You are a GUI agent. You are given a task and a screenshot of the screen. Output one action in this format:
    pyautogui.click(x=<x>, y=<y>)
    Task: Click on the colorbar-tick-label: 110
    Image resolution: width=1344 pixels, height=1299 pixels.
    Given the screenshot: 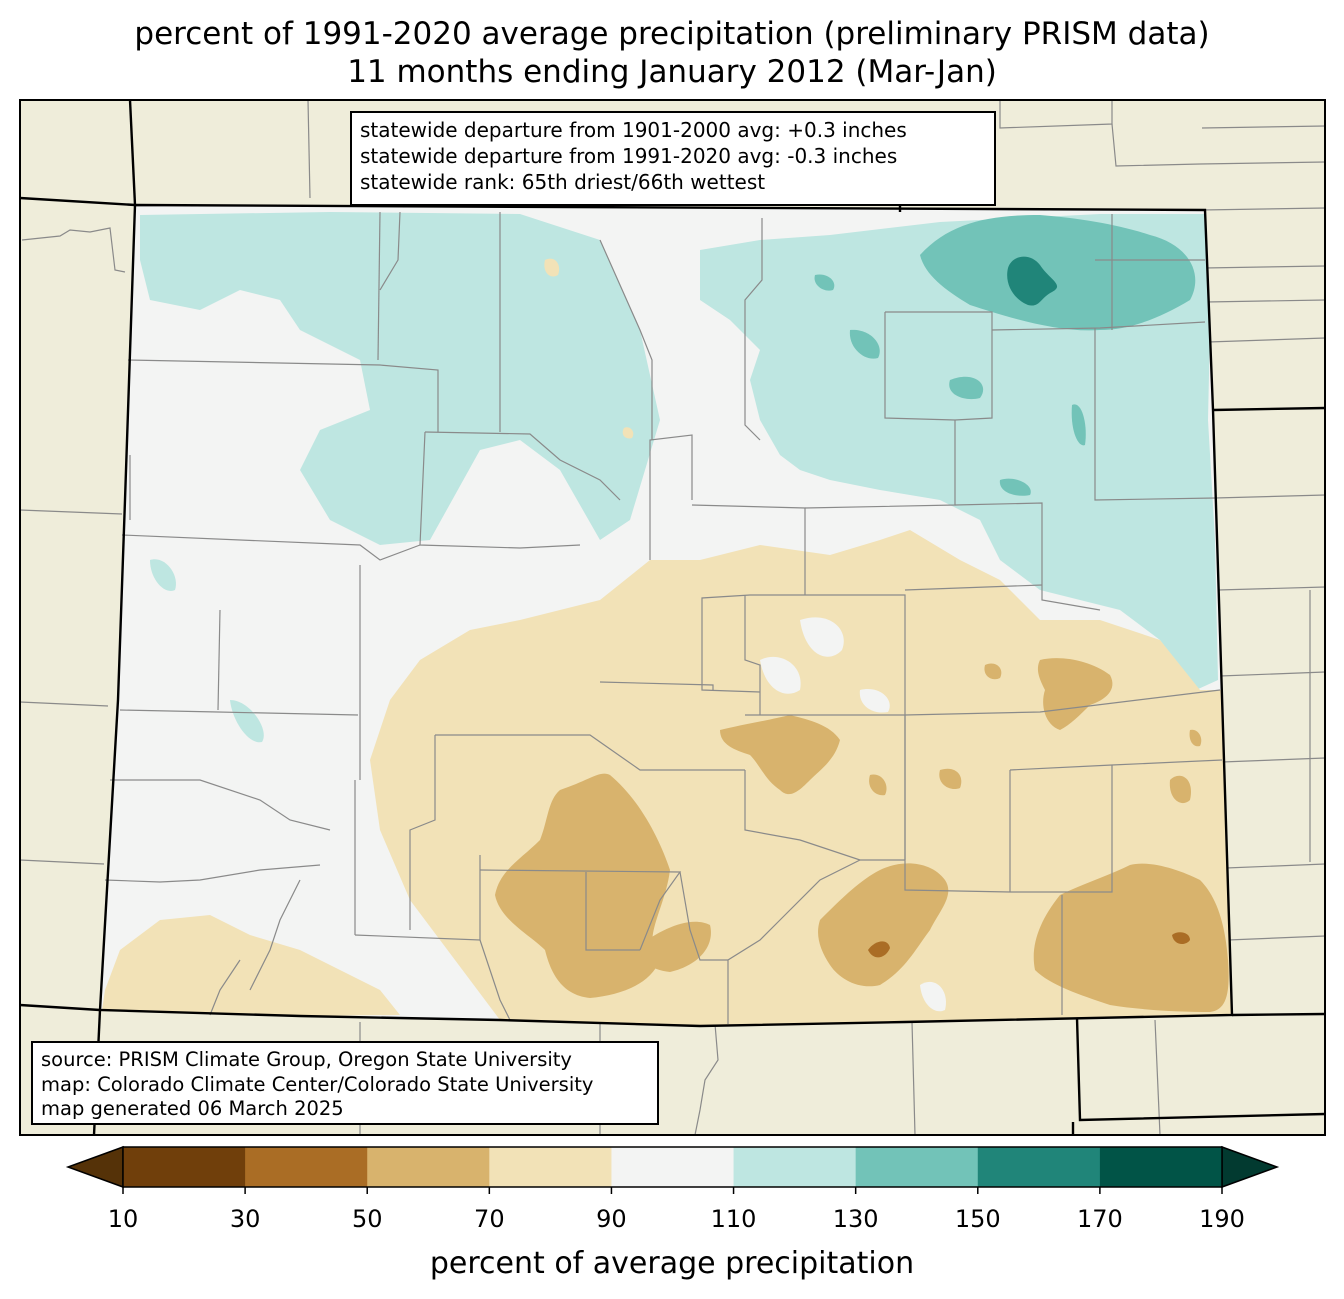 What is the action you would take?
    pyautogui.click(x=733, y=1219)
    